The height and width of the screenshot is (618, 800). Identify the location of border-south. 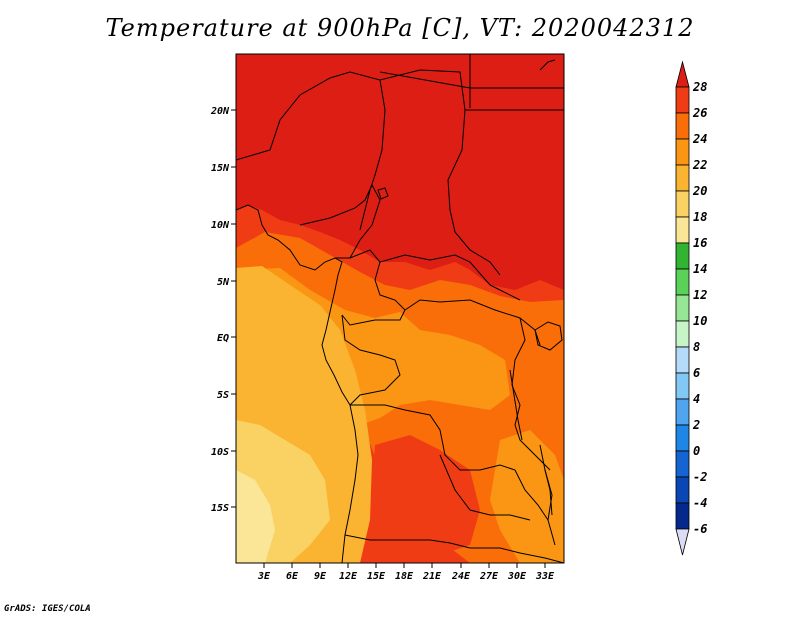
(506, 552).